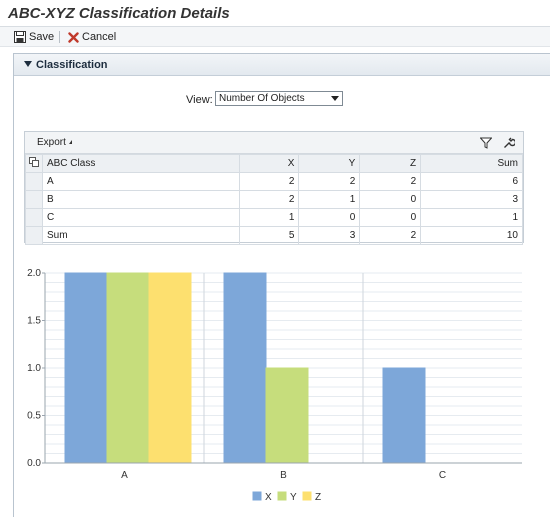 The width and height of the screenshot is (550, 517). Describe the element at coordinates (307, 496) in the screenshot. I see `legend-swatch-z` at that location.